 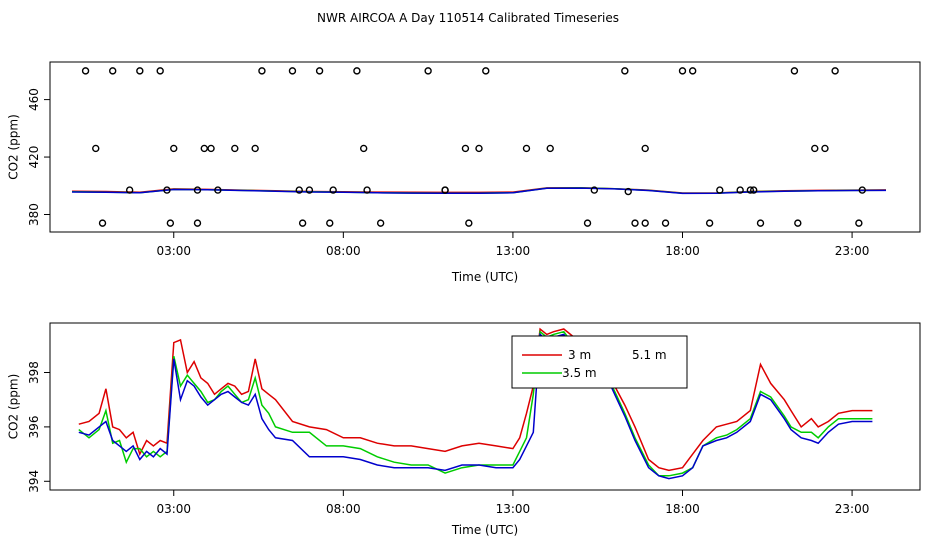 What do you see at coordinates (479, 191) in the screenshot?
I see `series-line-blue` at bounding box center [479, 191].